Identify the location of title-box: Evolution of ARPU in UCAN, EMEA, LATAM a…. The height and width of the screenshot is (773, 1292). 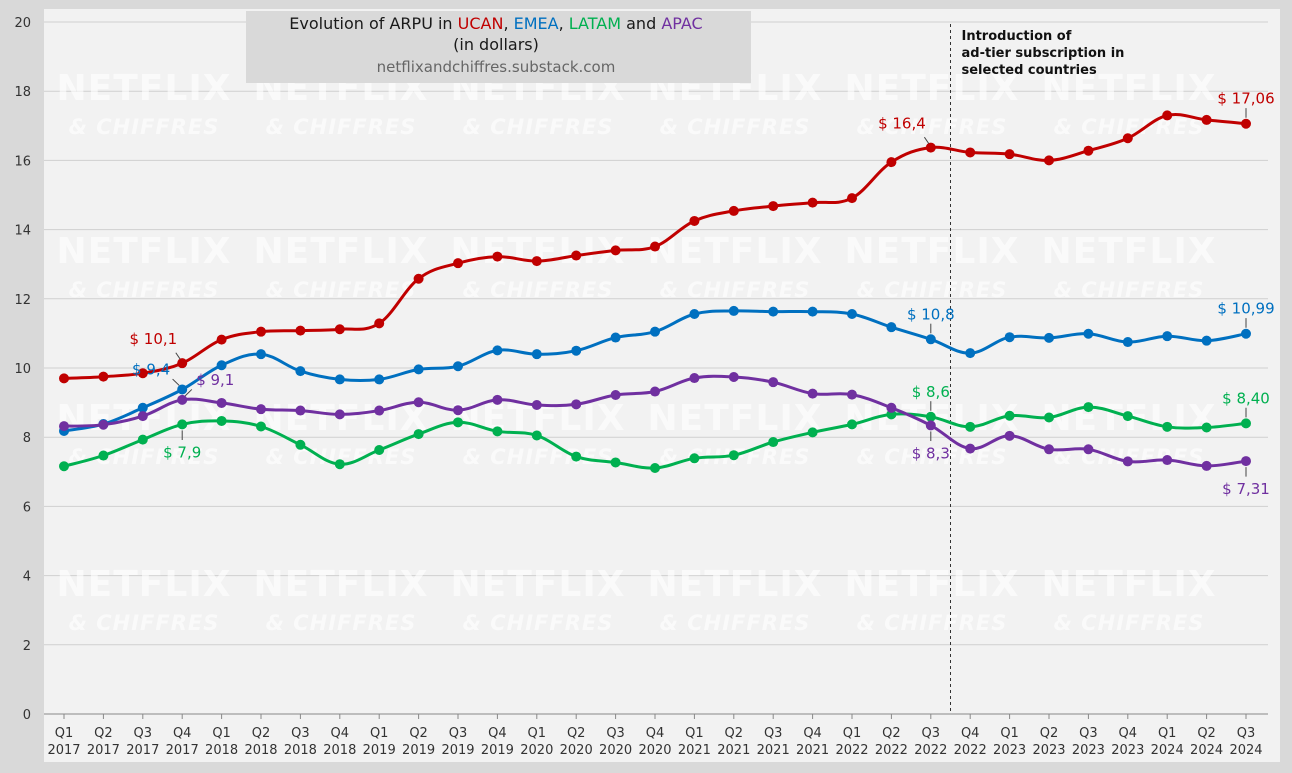
(498, 47).